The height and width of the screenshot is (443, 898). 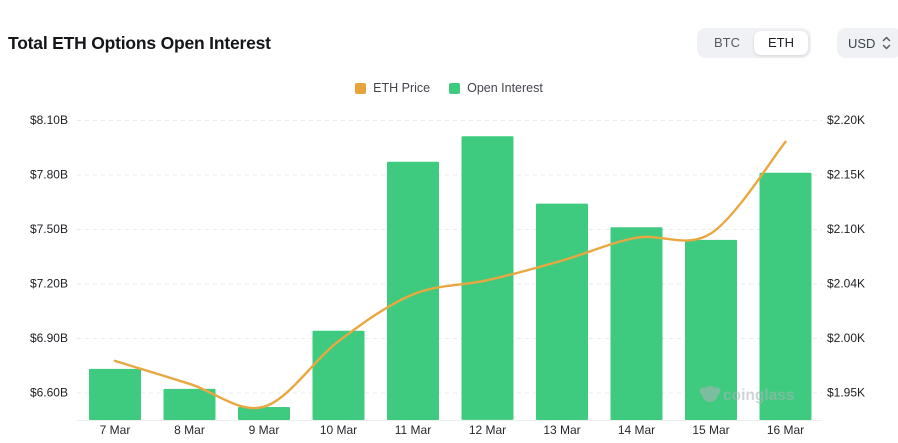 I want to click on coin-toggle: BTC ETH, so click(x=754, y=43).